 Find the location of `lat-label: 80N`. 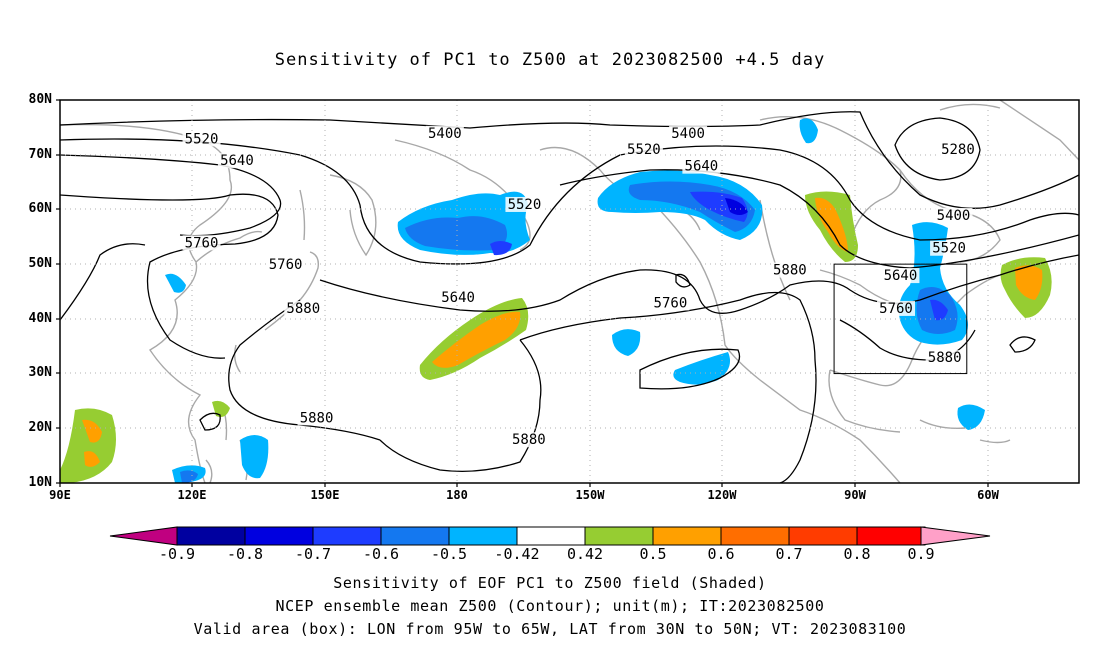

lat-label: 80N is located at coordinates (40, 99).